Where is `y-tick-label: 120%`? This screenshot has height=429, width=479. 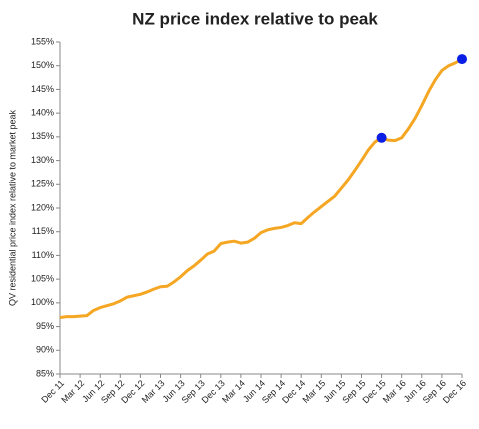 y-tick-label: 120% is located at coordinates (42, 207).